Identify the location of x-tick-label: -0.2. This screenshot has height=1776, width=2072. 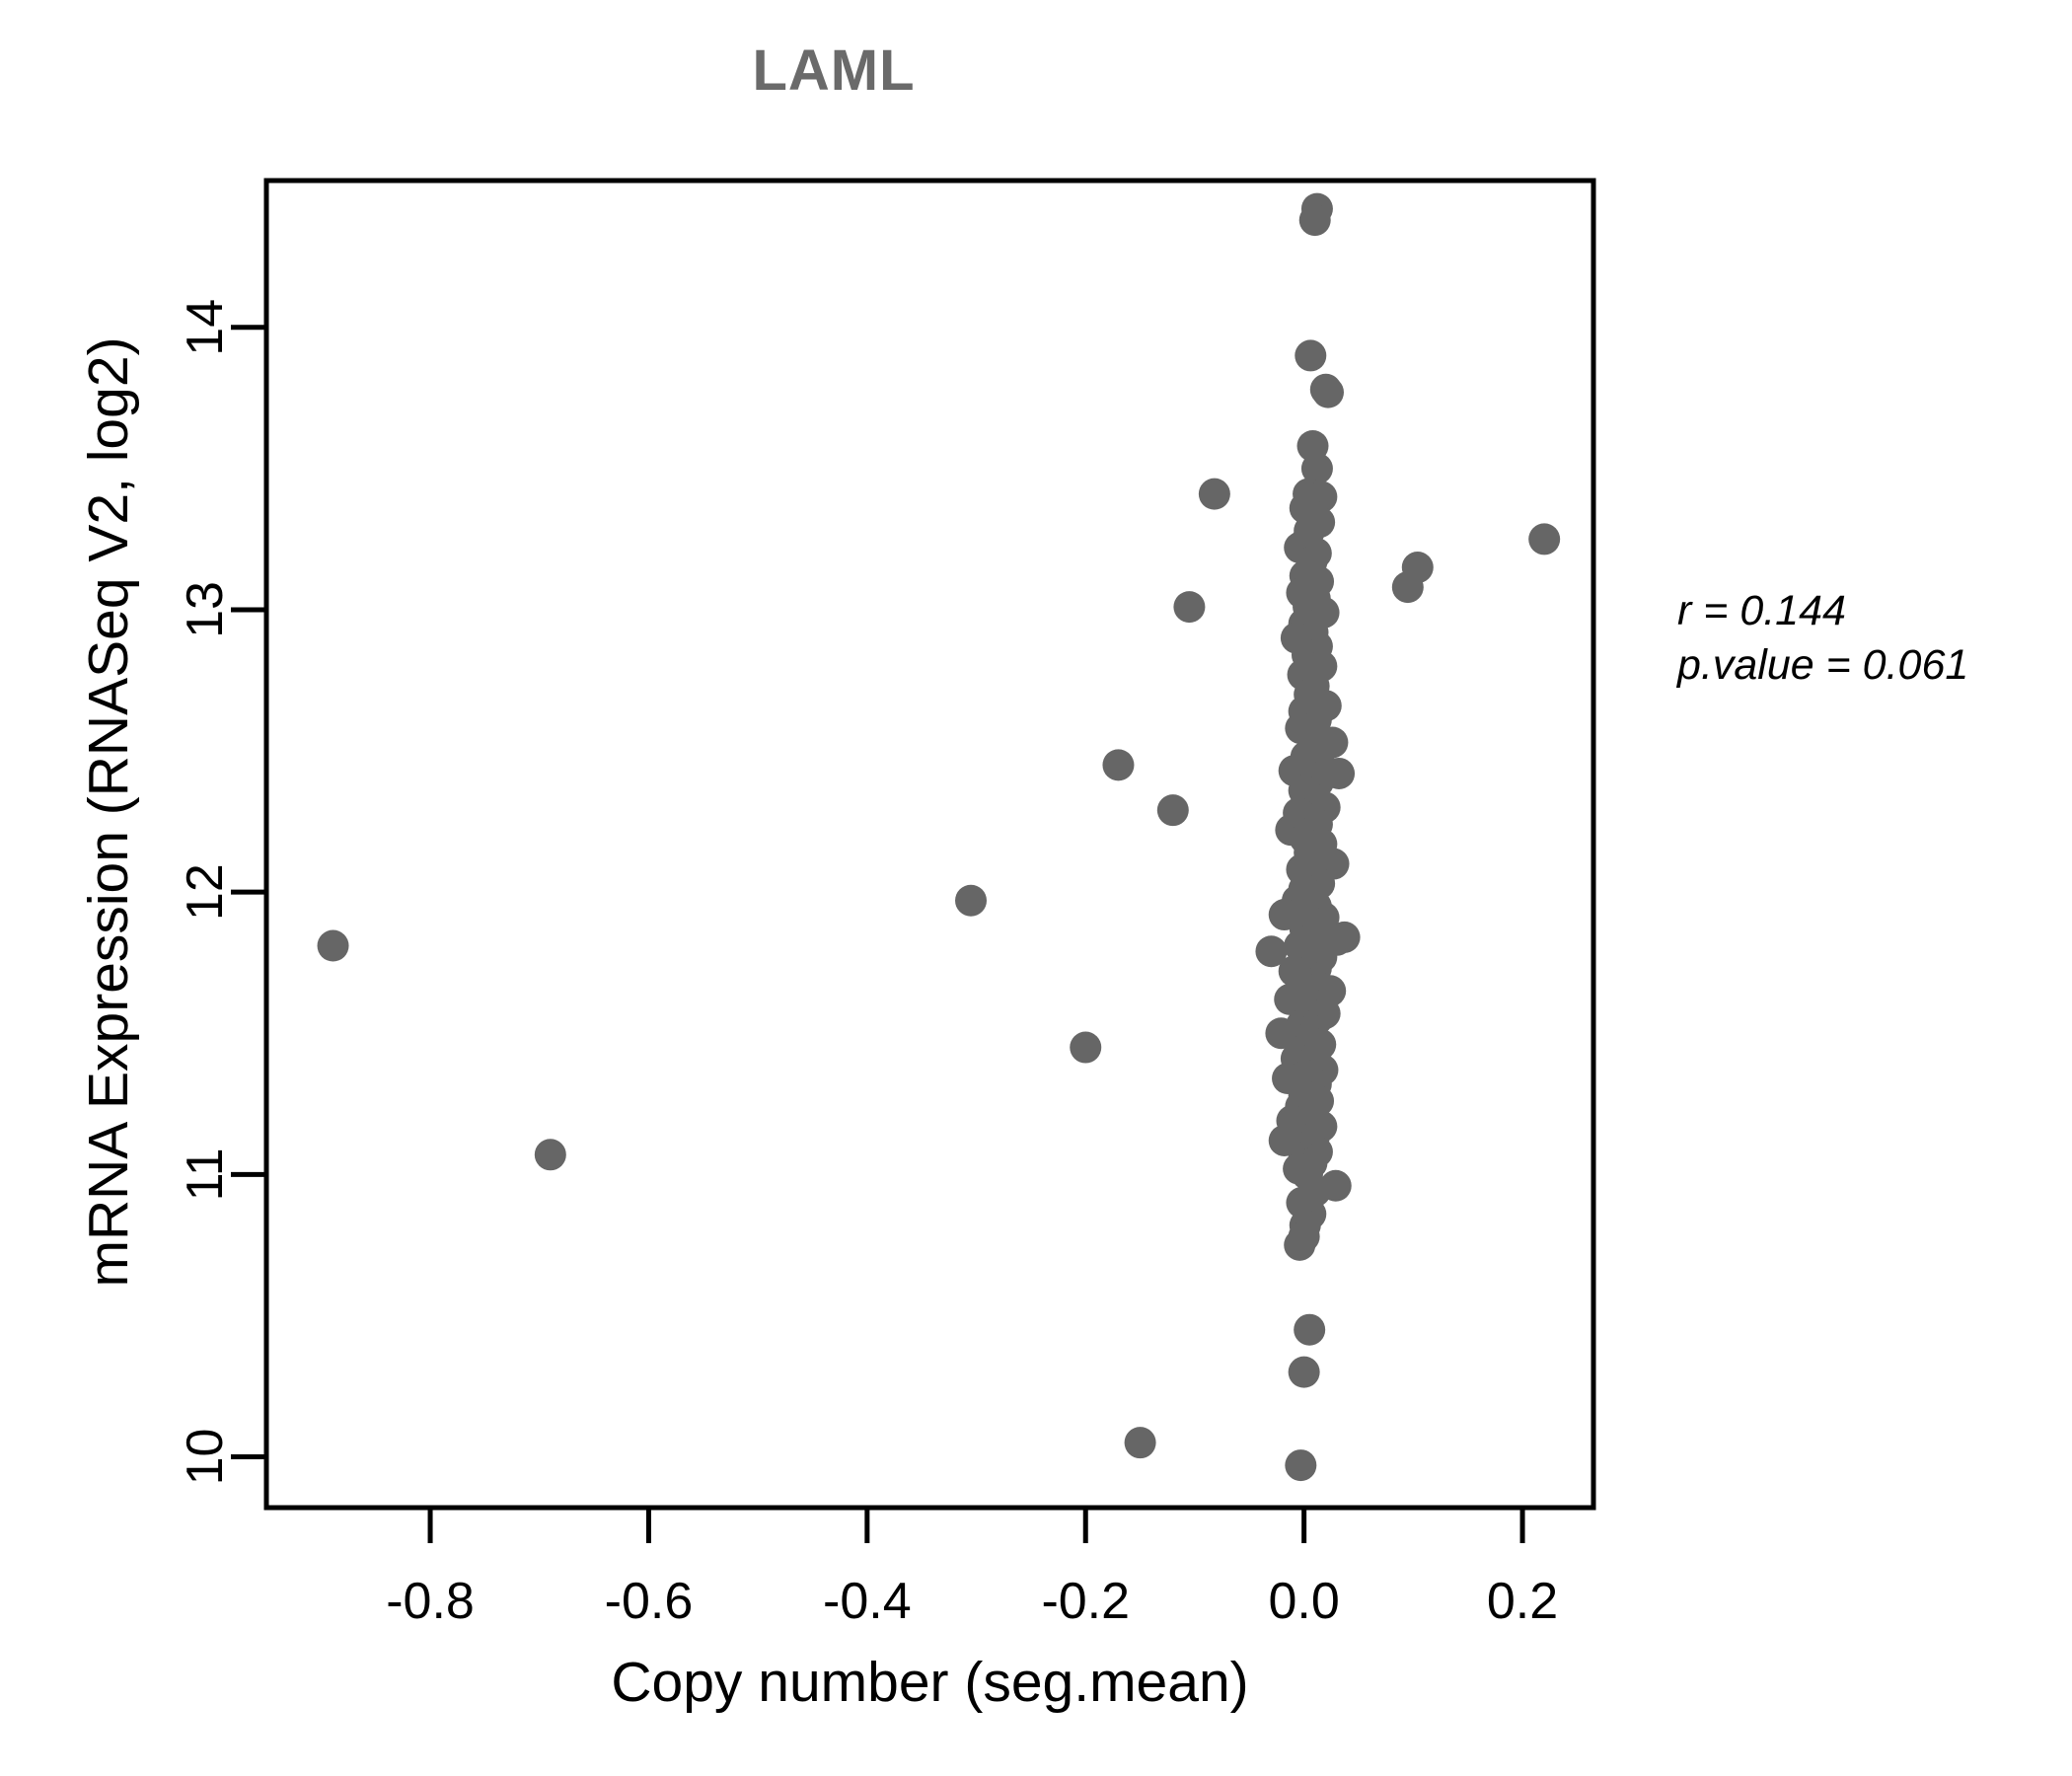
(1085, 1602).